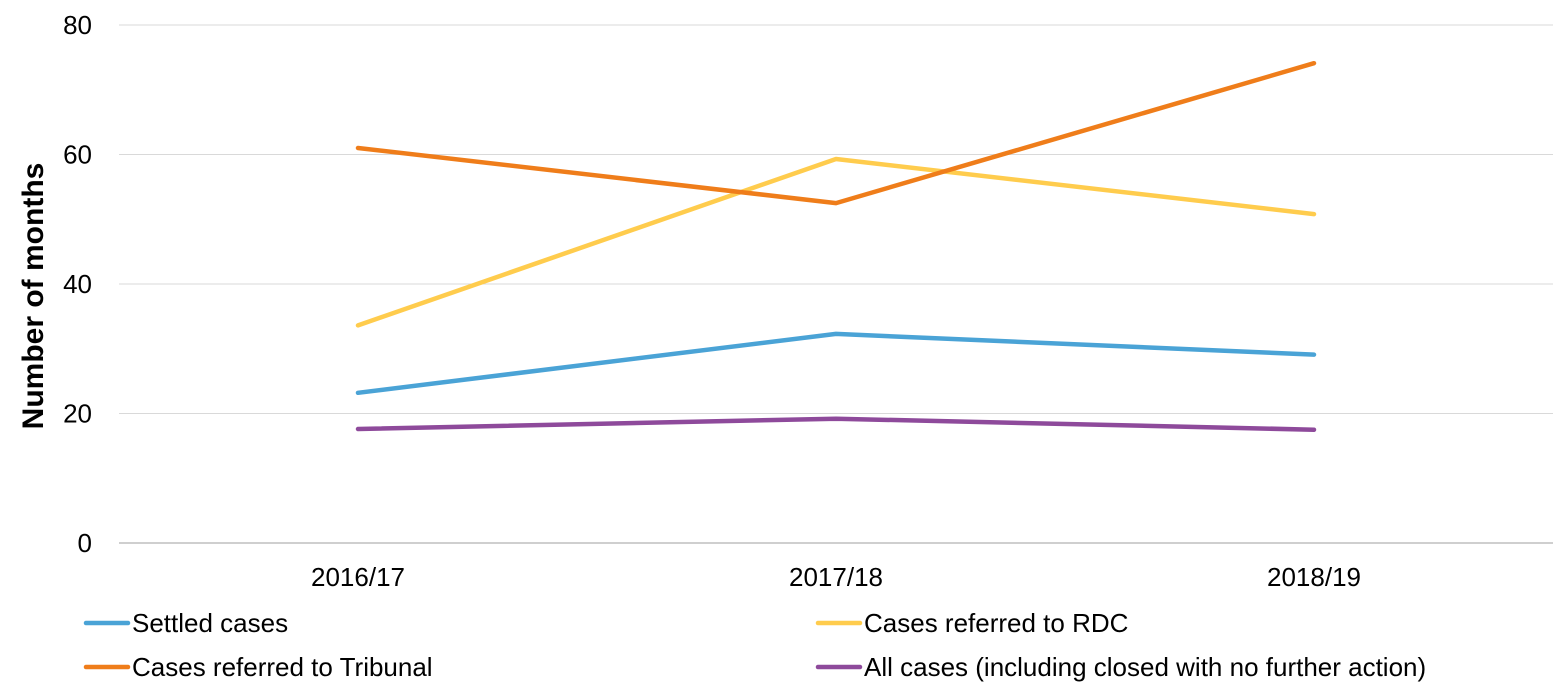 Image resolution: width=1555 pixels, height=690 pixels. I want to click on x-tick-label: 2017/18, so click(836, 577).